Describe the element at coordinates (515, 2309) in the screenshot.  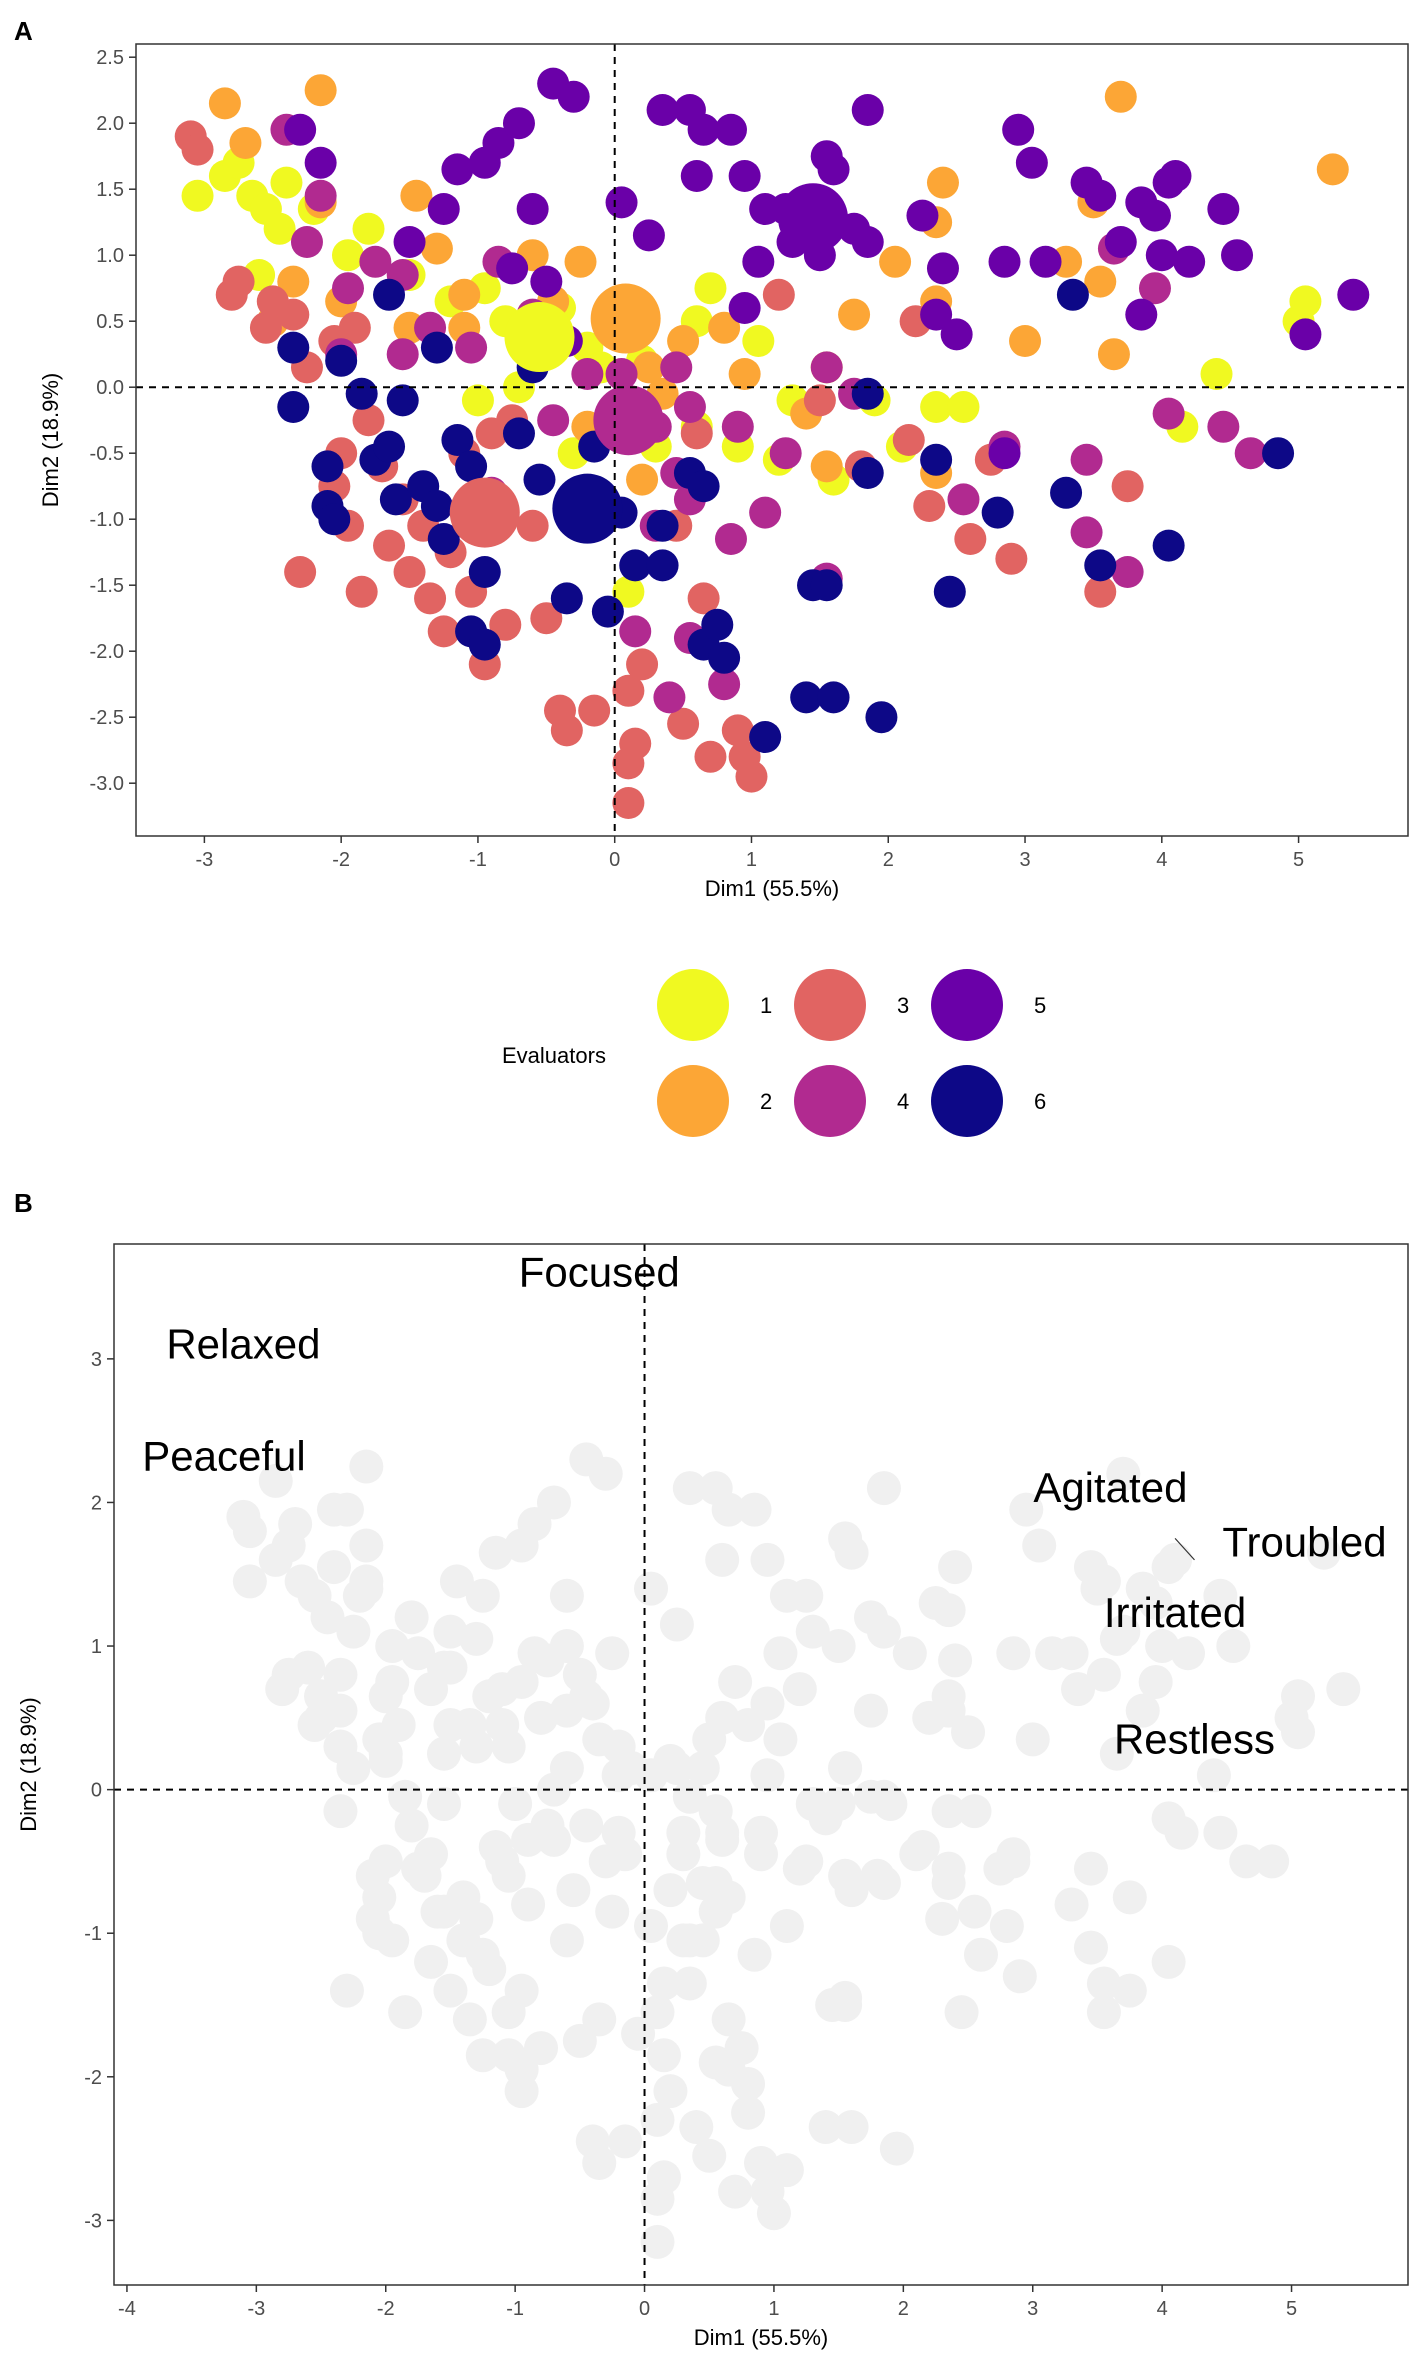
I see `x-tick-label: -1` at that location.